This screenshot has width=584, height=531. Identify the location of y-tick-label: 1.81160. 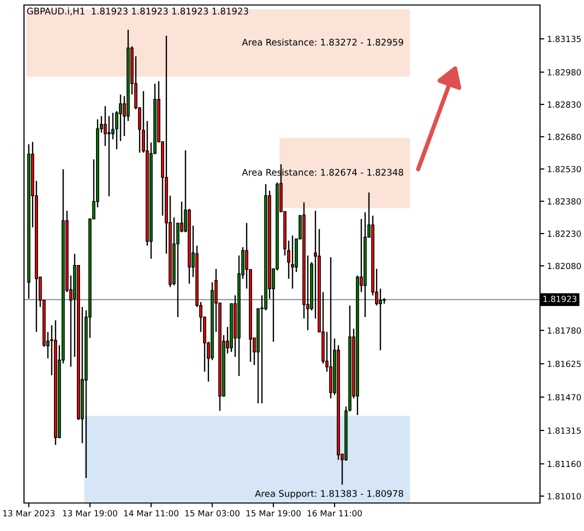
(564, 464).